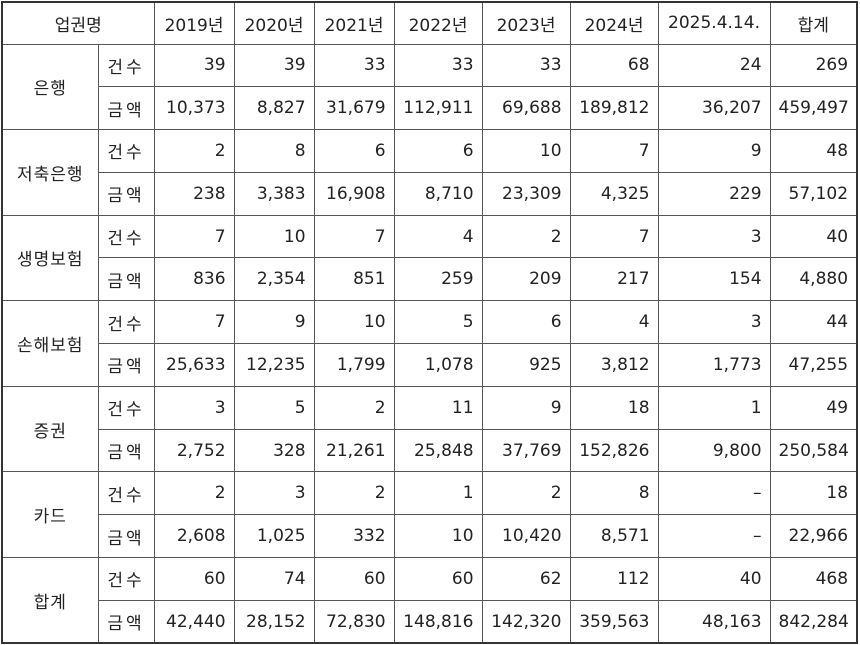 Image resolution: width=860 pixels, height=645 pixels. Describe the element at coordinates (194, 279) in the screenshot. I see `value-cell: 836` at that location.